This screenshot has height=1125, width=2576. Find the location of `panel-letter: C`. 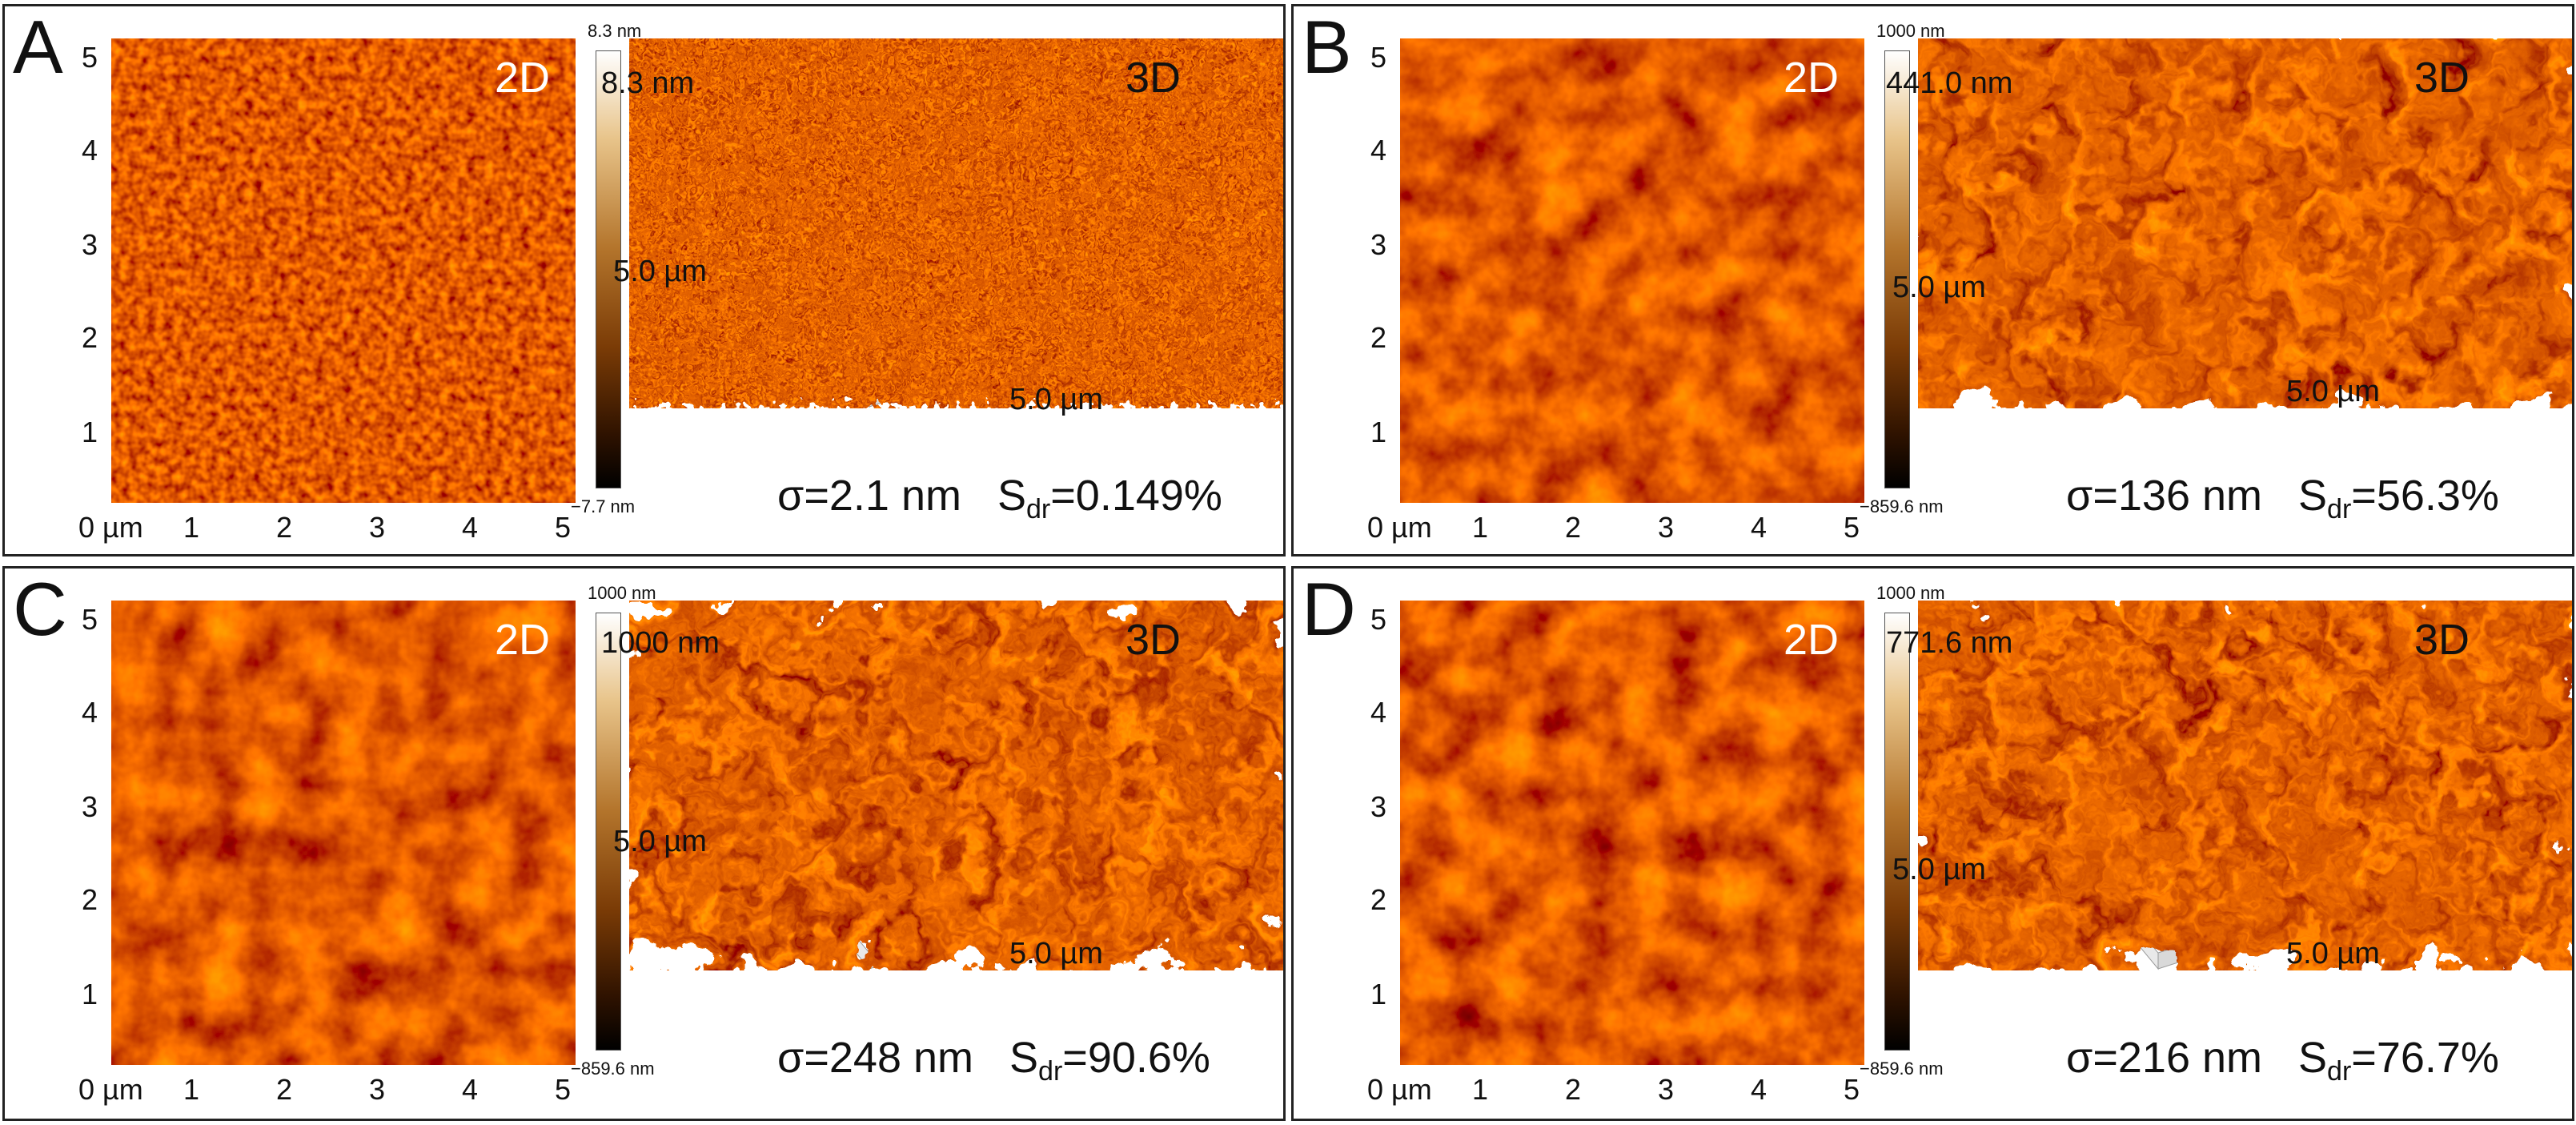

panel-letter: C is located at coordinates (40, 609).